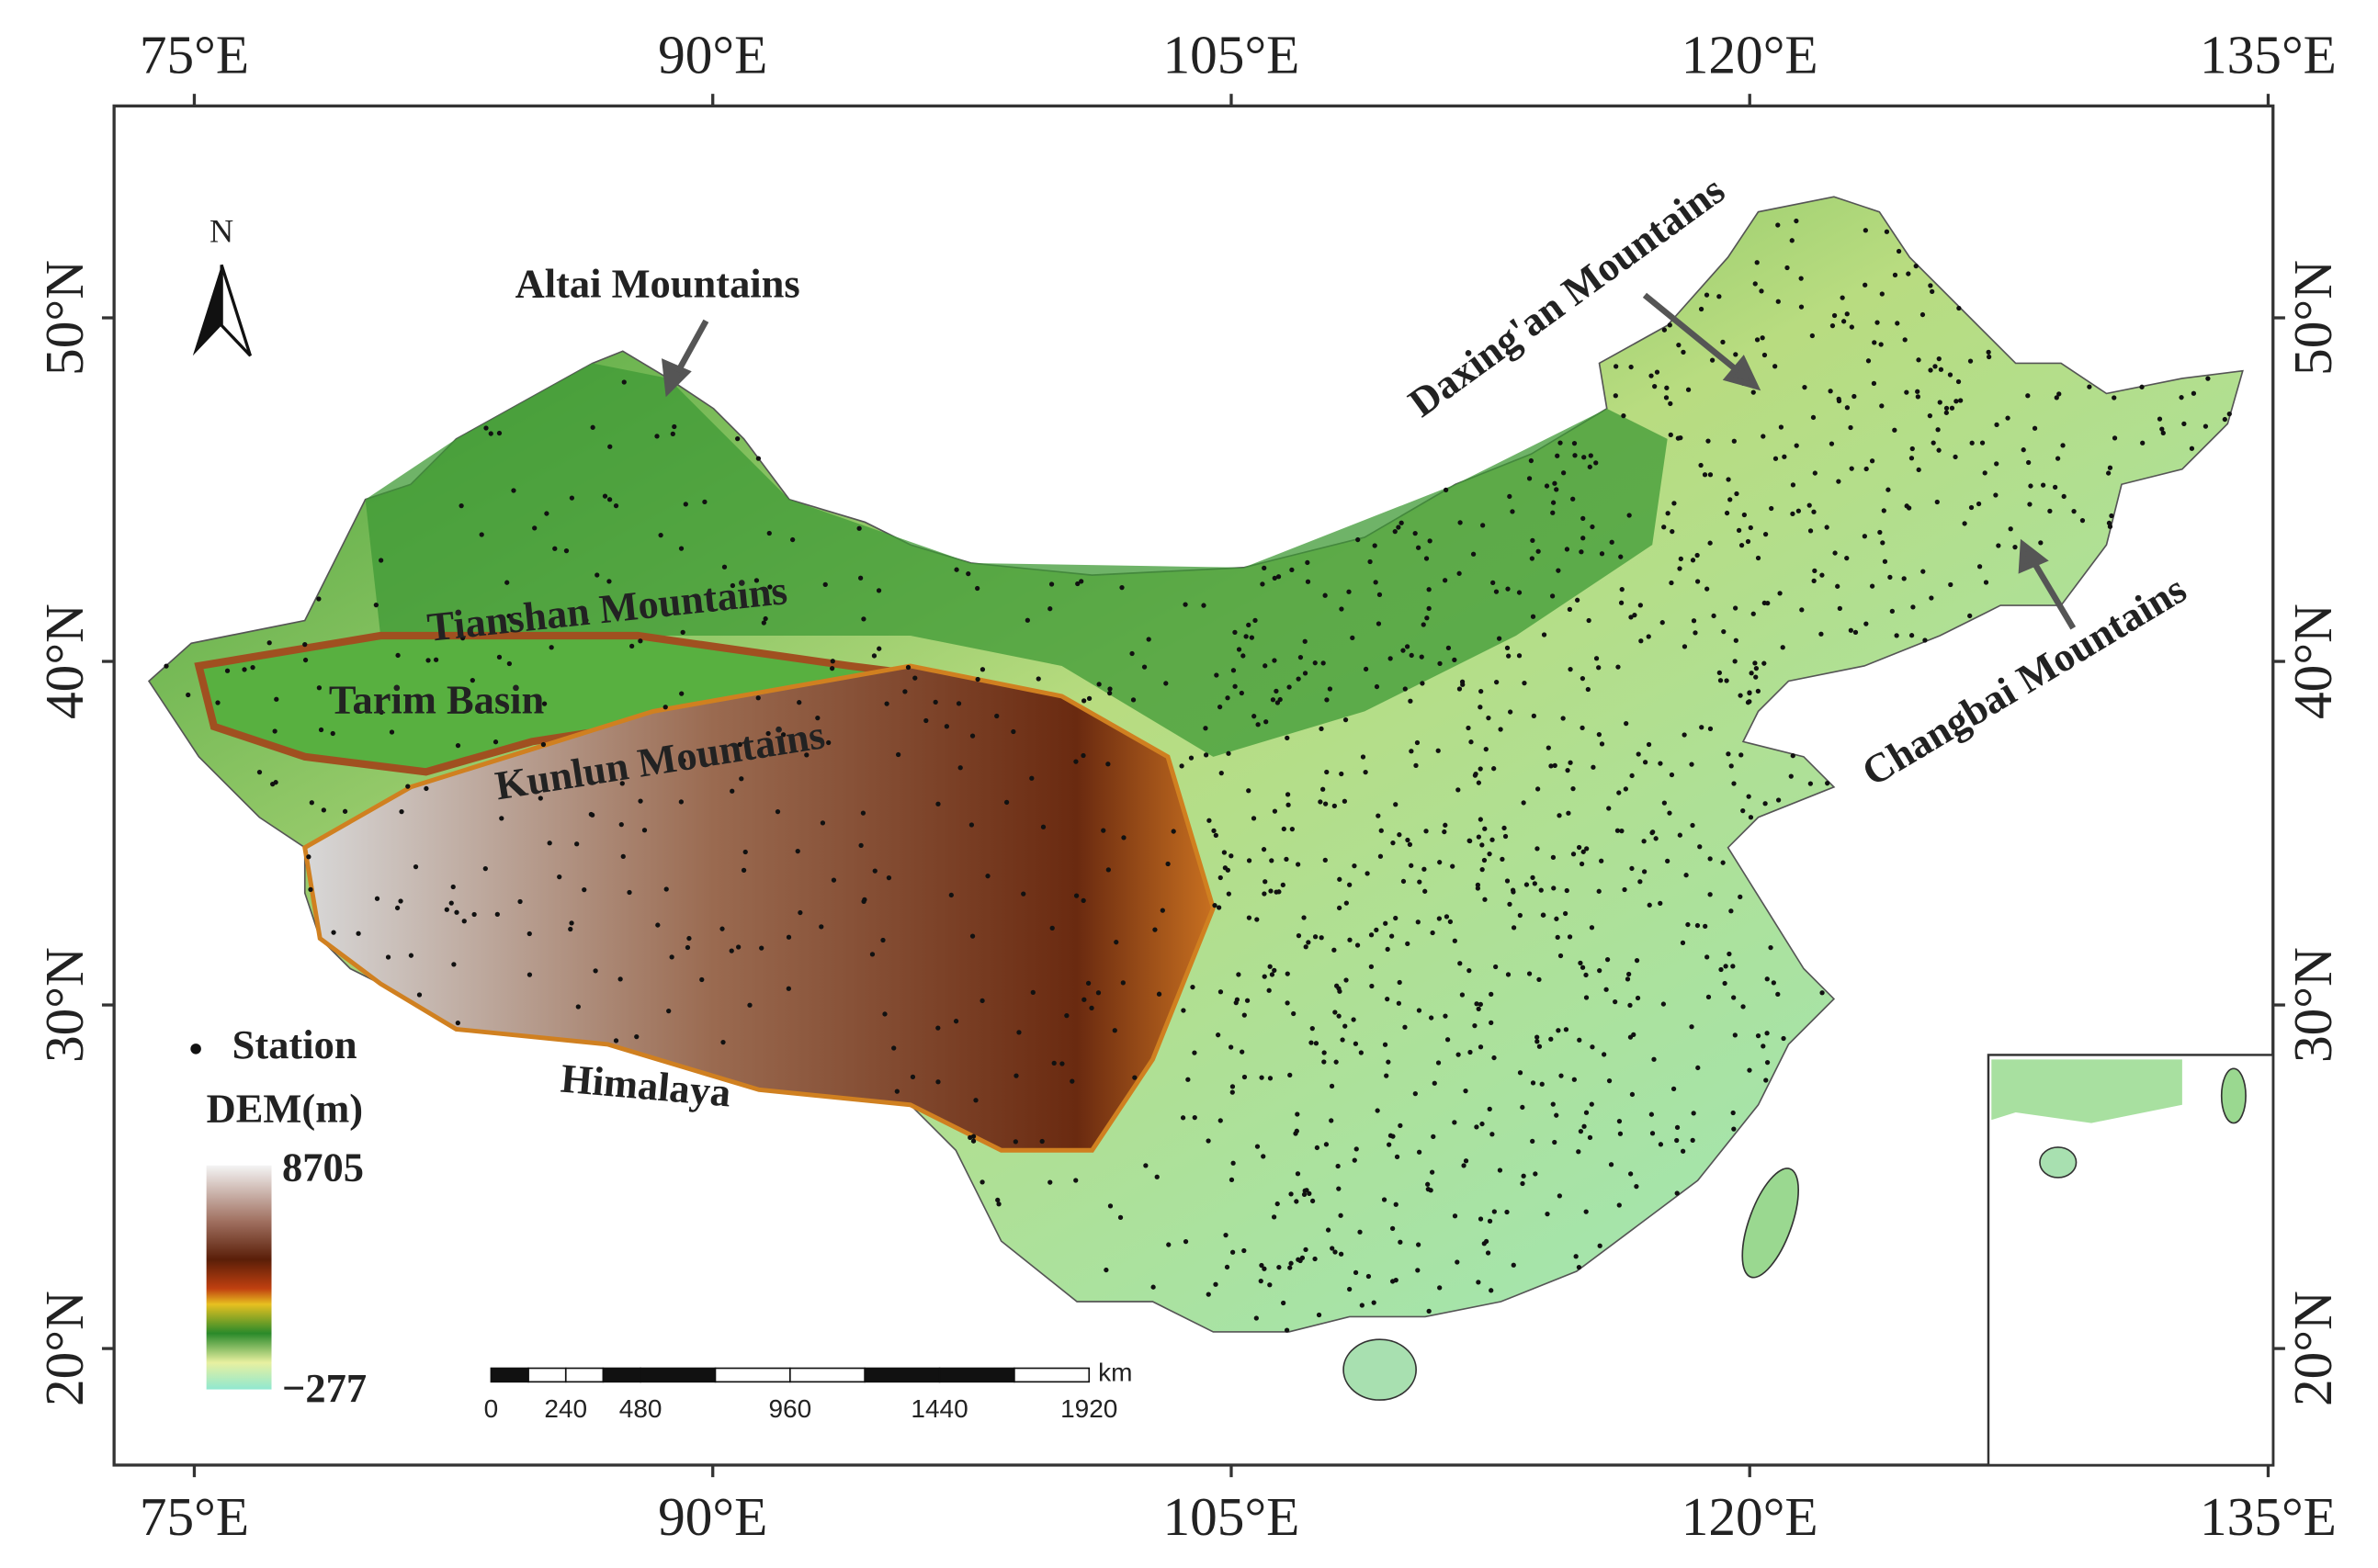 The height and width of the screenshot is (1568, 2378). What do you see at coordinates (195, 1049) in the screenshot?
I see `legend-station-marker` at bounding box center [195, 1049].